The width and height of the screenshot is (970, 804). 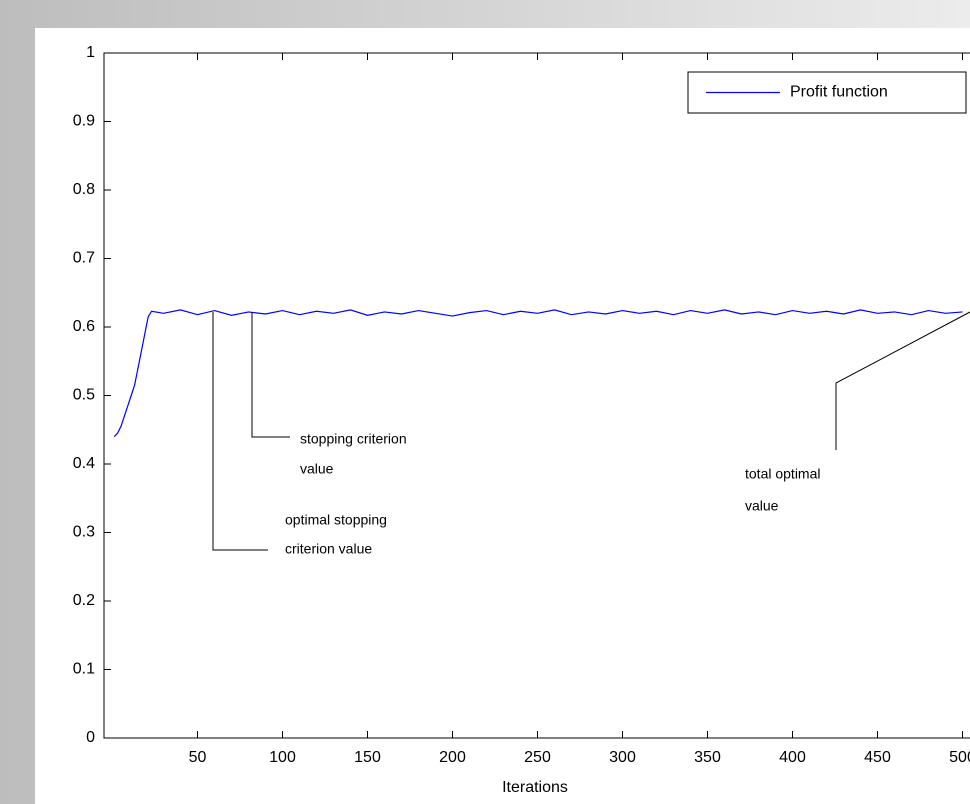 What do you see at coordinates (84, 326) in the screenshot?
I see `y-tick-label: 0.6` at bounding box center [84, 326].